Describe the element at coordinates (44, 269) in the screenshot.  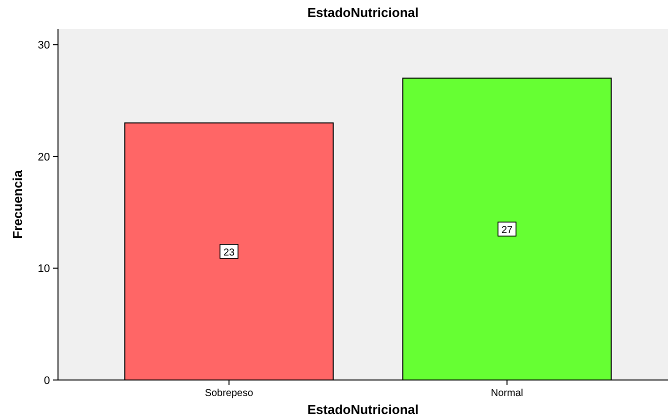
I see `y-tick-label: 10` at that location.